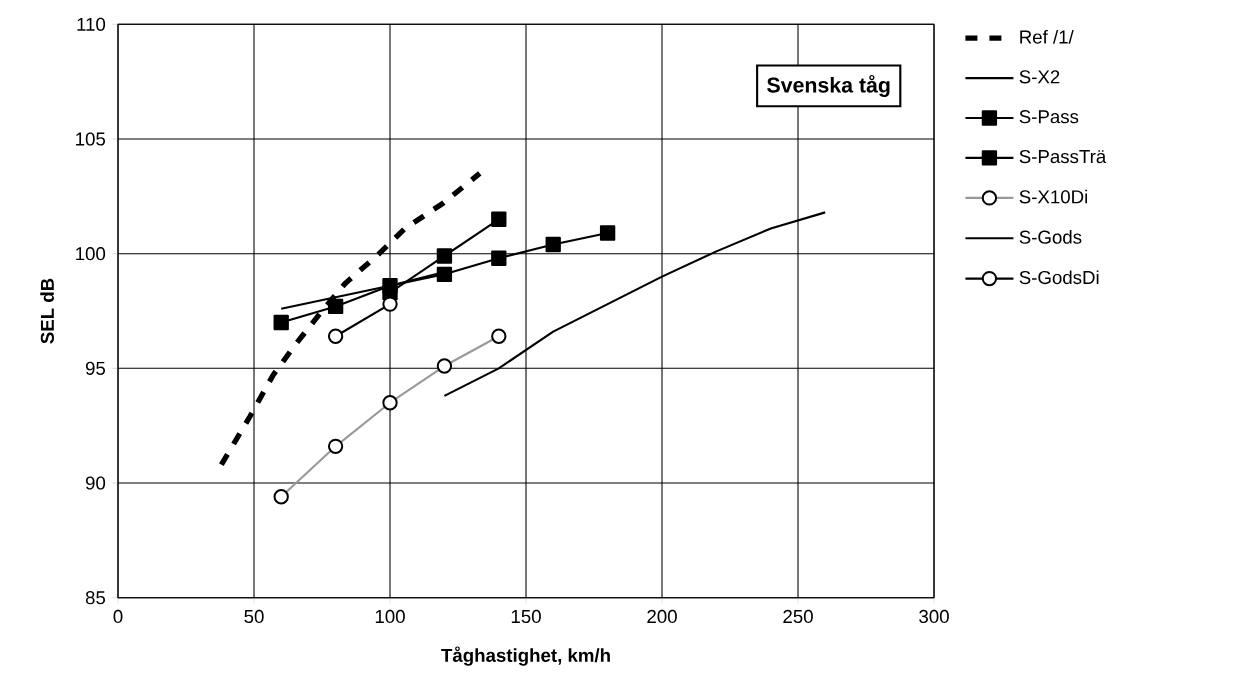 The image size is (1238, 675). Describe the element at coordinates (95, 598) in the screenshot. I see `y-tick-label: 85` at that location.